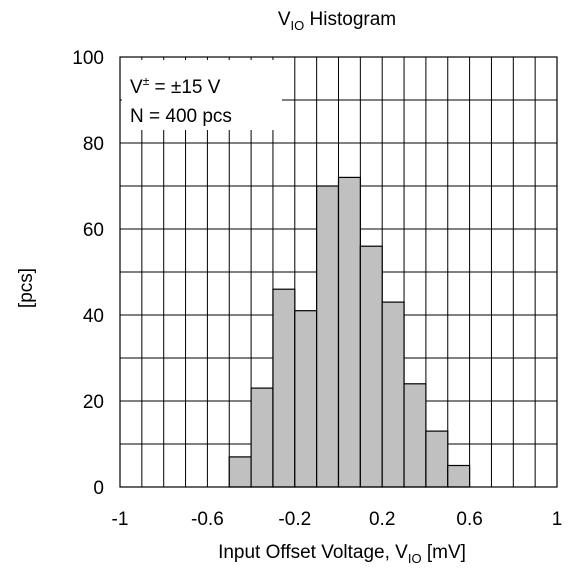  What do you see at coordinates (294, 519) in the screenshot?
I see `x-tick-label: -0.2` at bounding box center [294, 519].